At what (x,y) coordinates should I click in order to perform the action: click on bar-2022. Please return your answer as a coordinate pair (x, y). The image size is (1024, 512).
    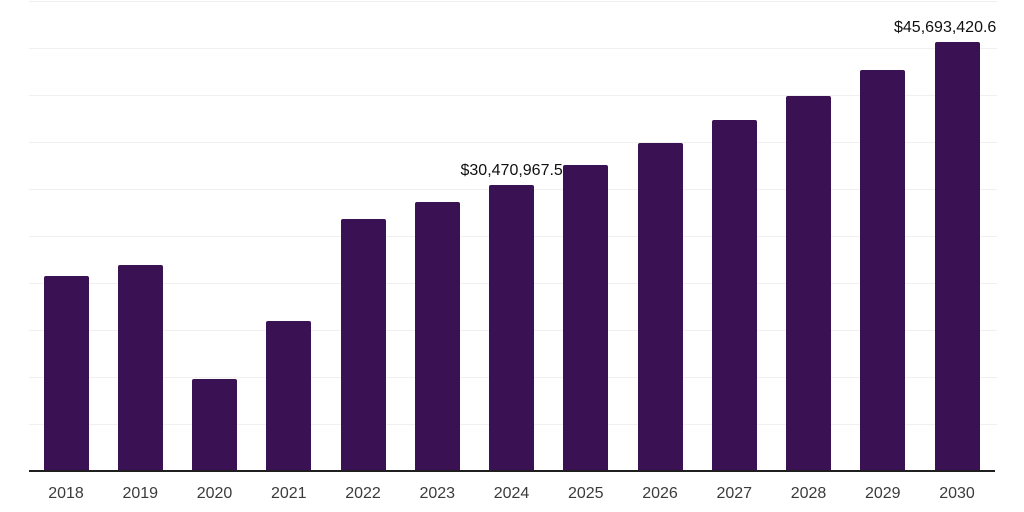
    Looking at the image, I should click on (363, 344).